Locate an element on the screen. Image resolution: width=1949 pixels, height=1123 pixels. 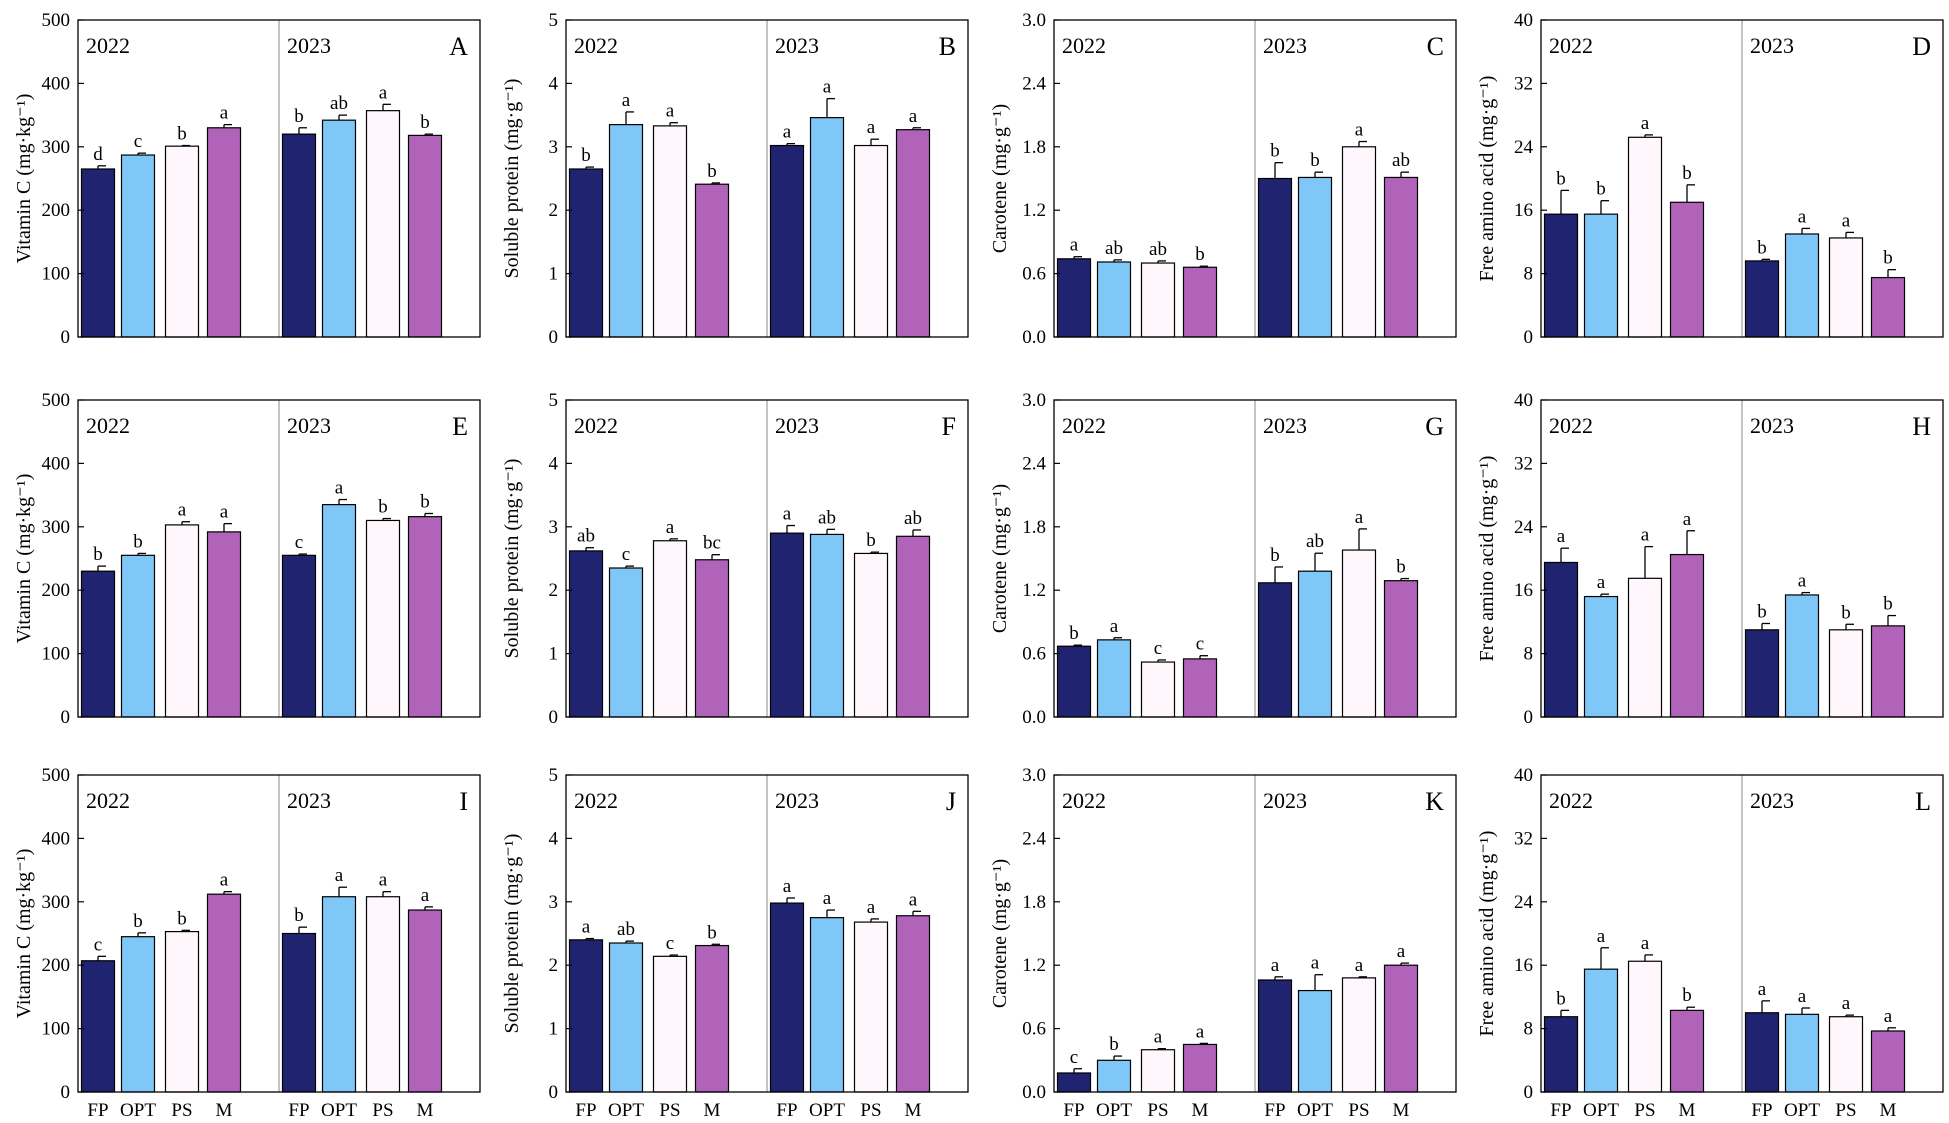
panel-letter: F is located at coordinates (949, 426).